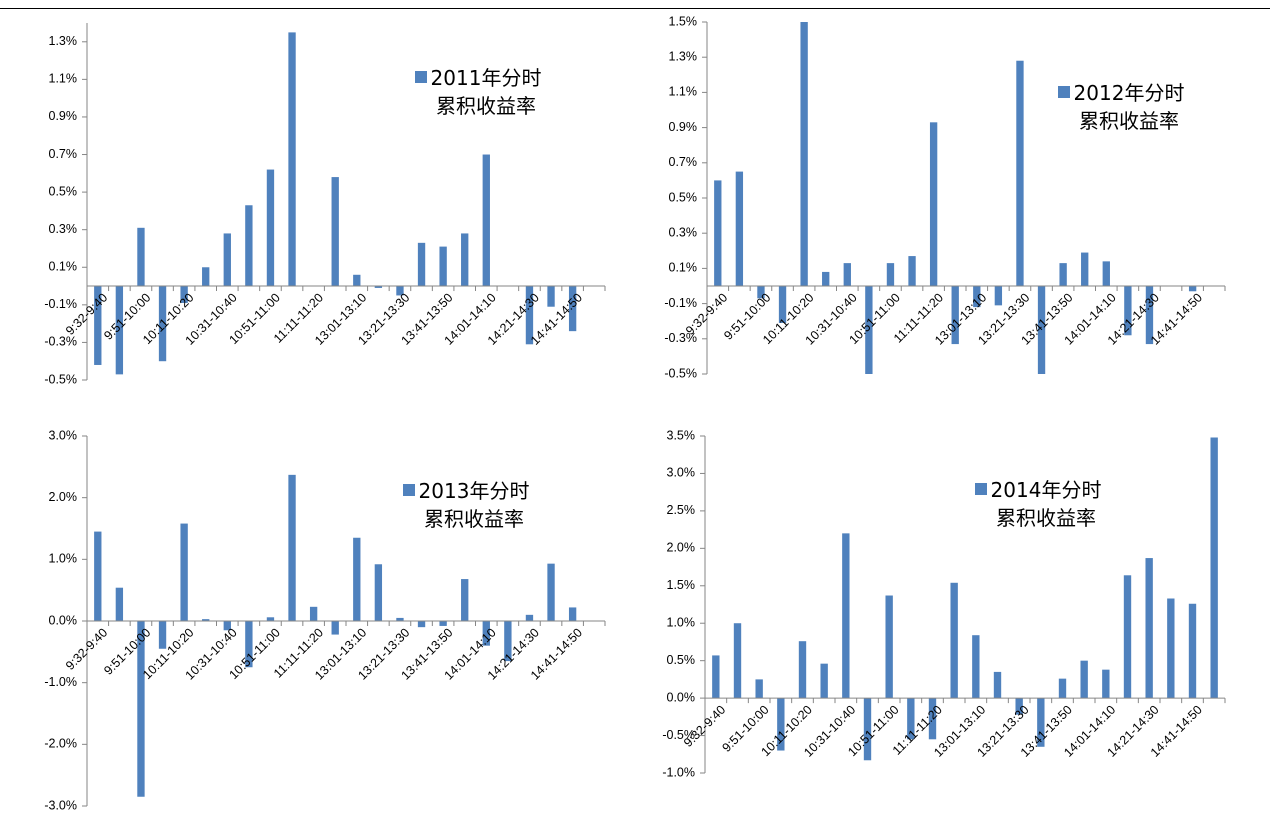 The image size is (1270, 828). I want to click on legend-label: 2012年分时累积收益率, so click(1129, 107).